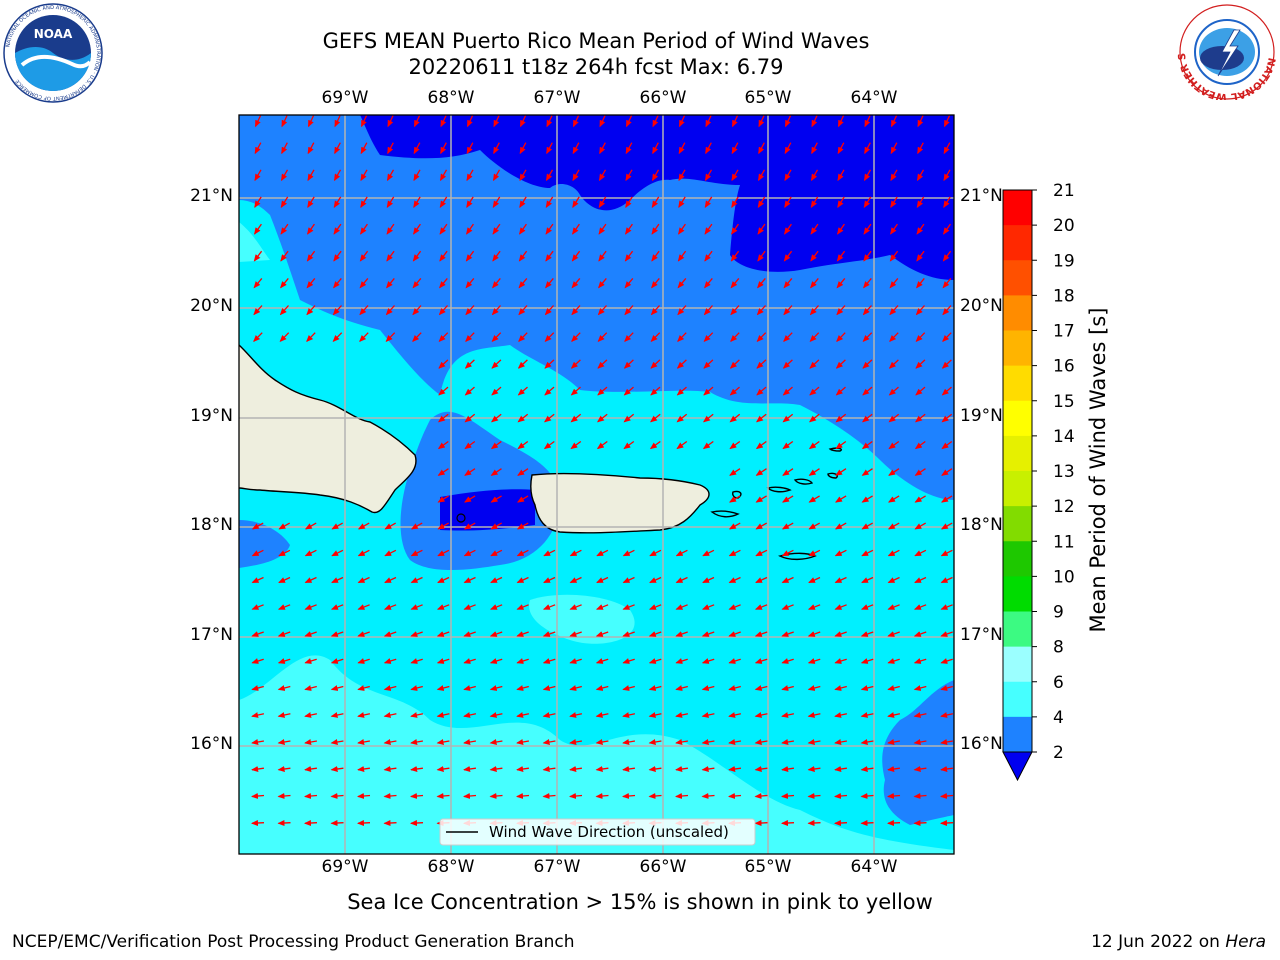 This screenshot has height=960, width=1280. What do you see at coordinates (657, 197) in the screenshot?
I see `wave-period-field-lt2` at bounding box center [657, 197].